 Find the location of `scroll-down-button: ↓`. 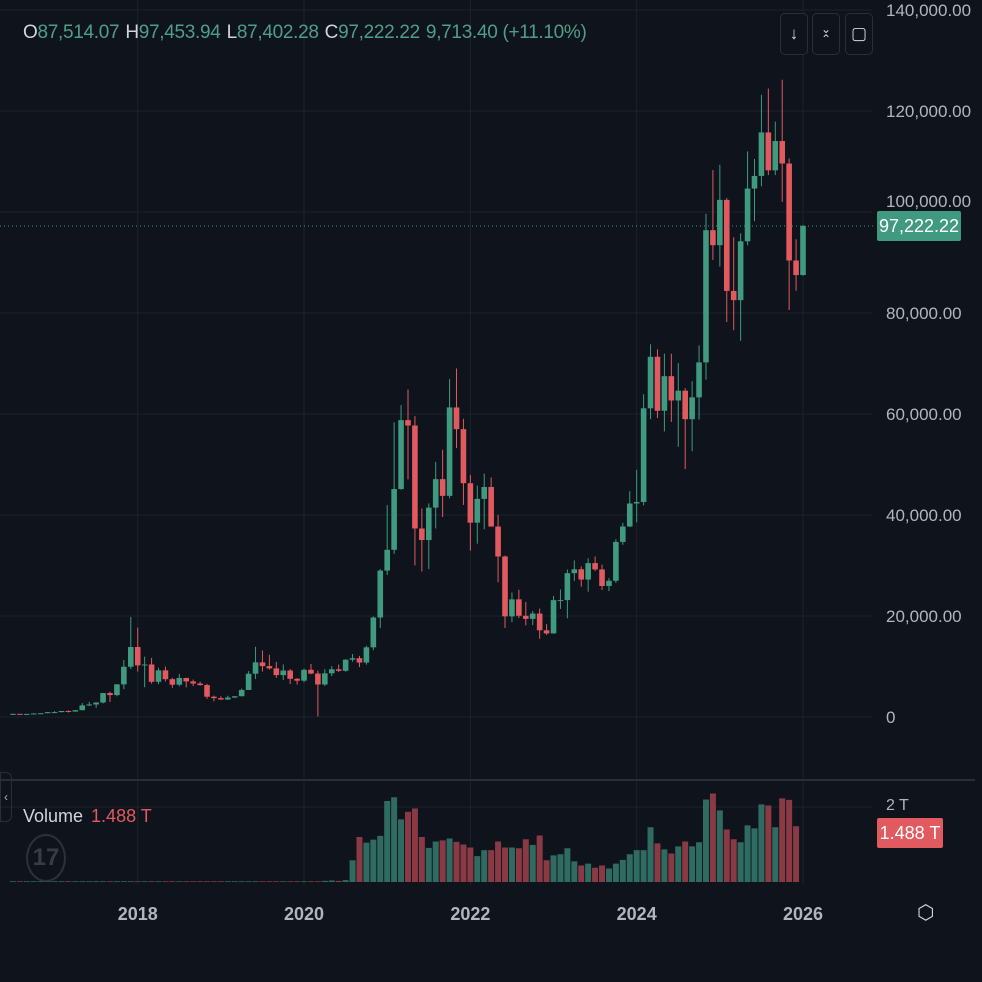

scroll-down-button: ↓ is located at coordinates (794, 34).